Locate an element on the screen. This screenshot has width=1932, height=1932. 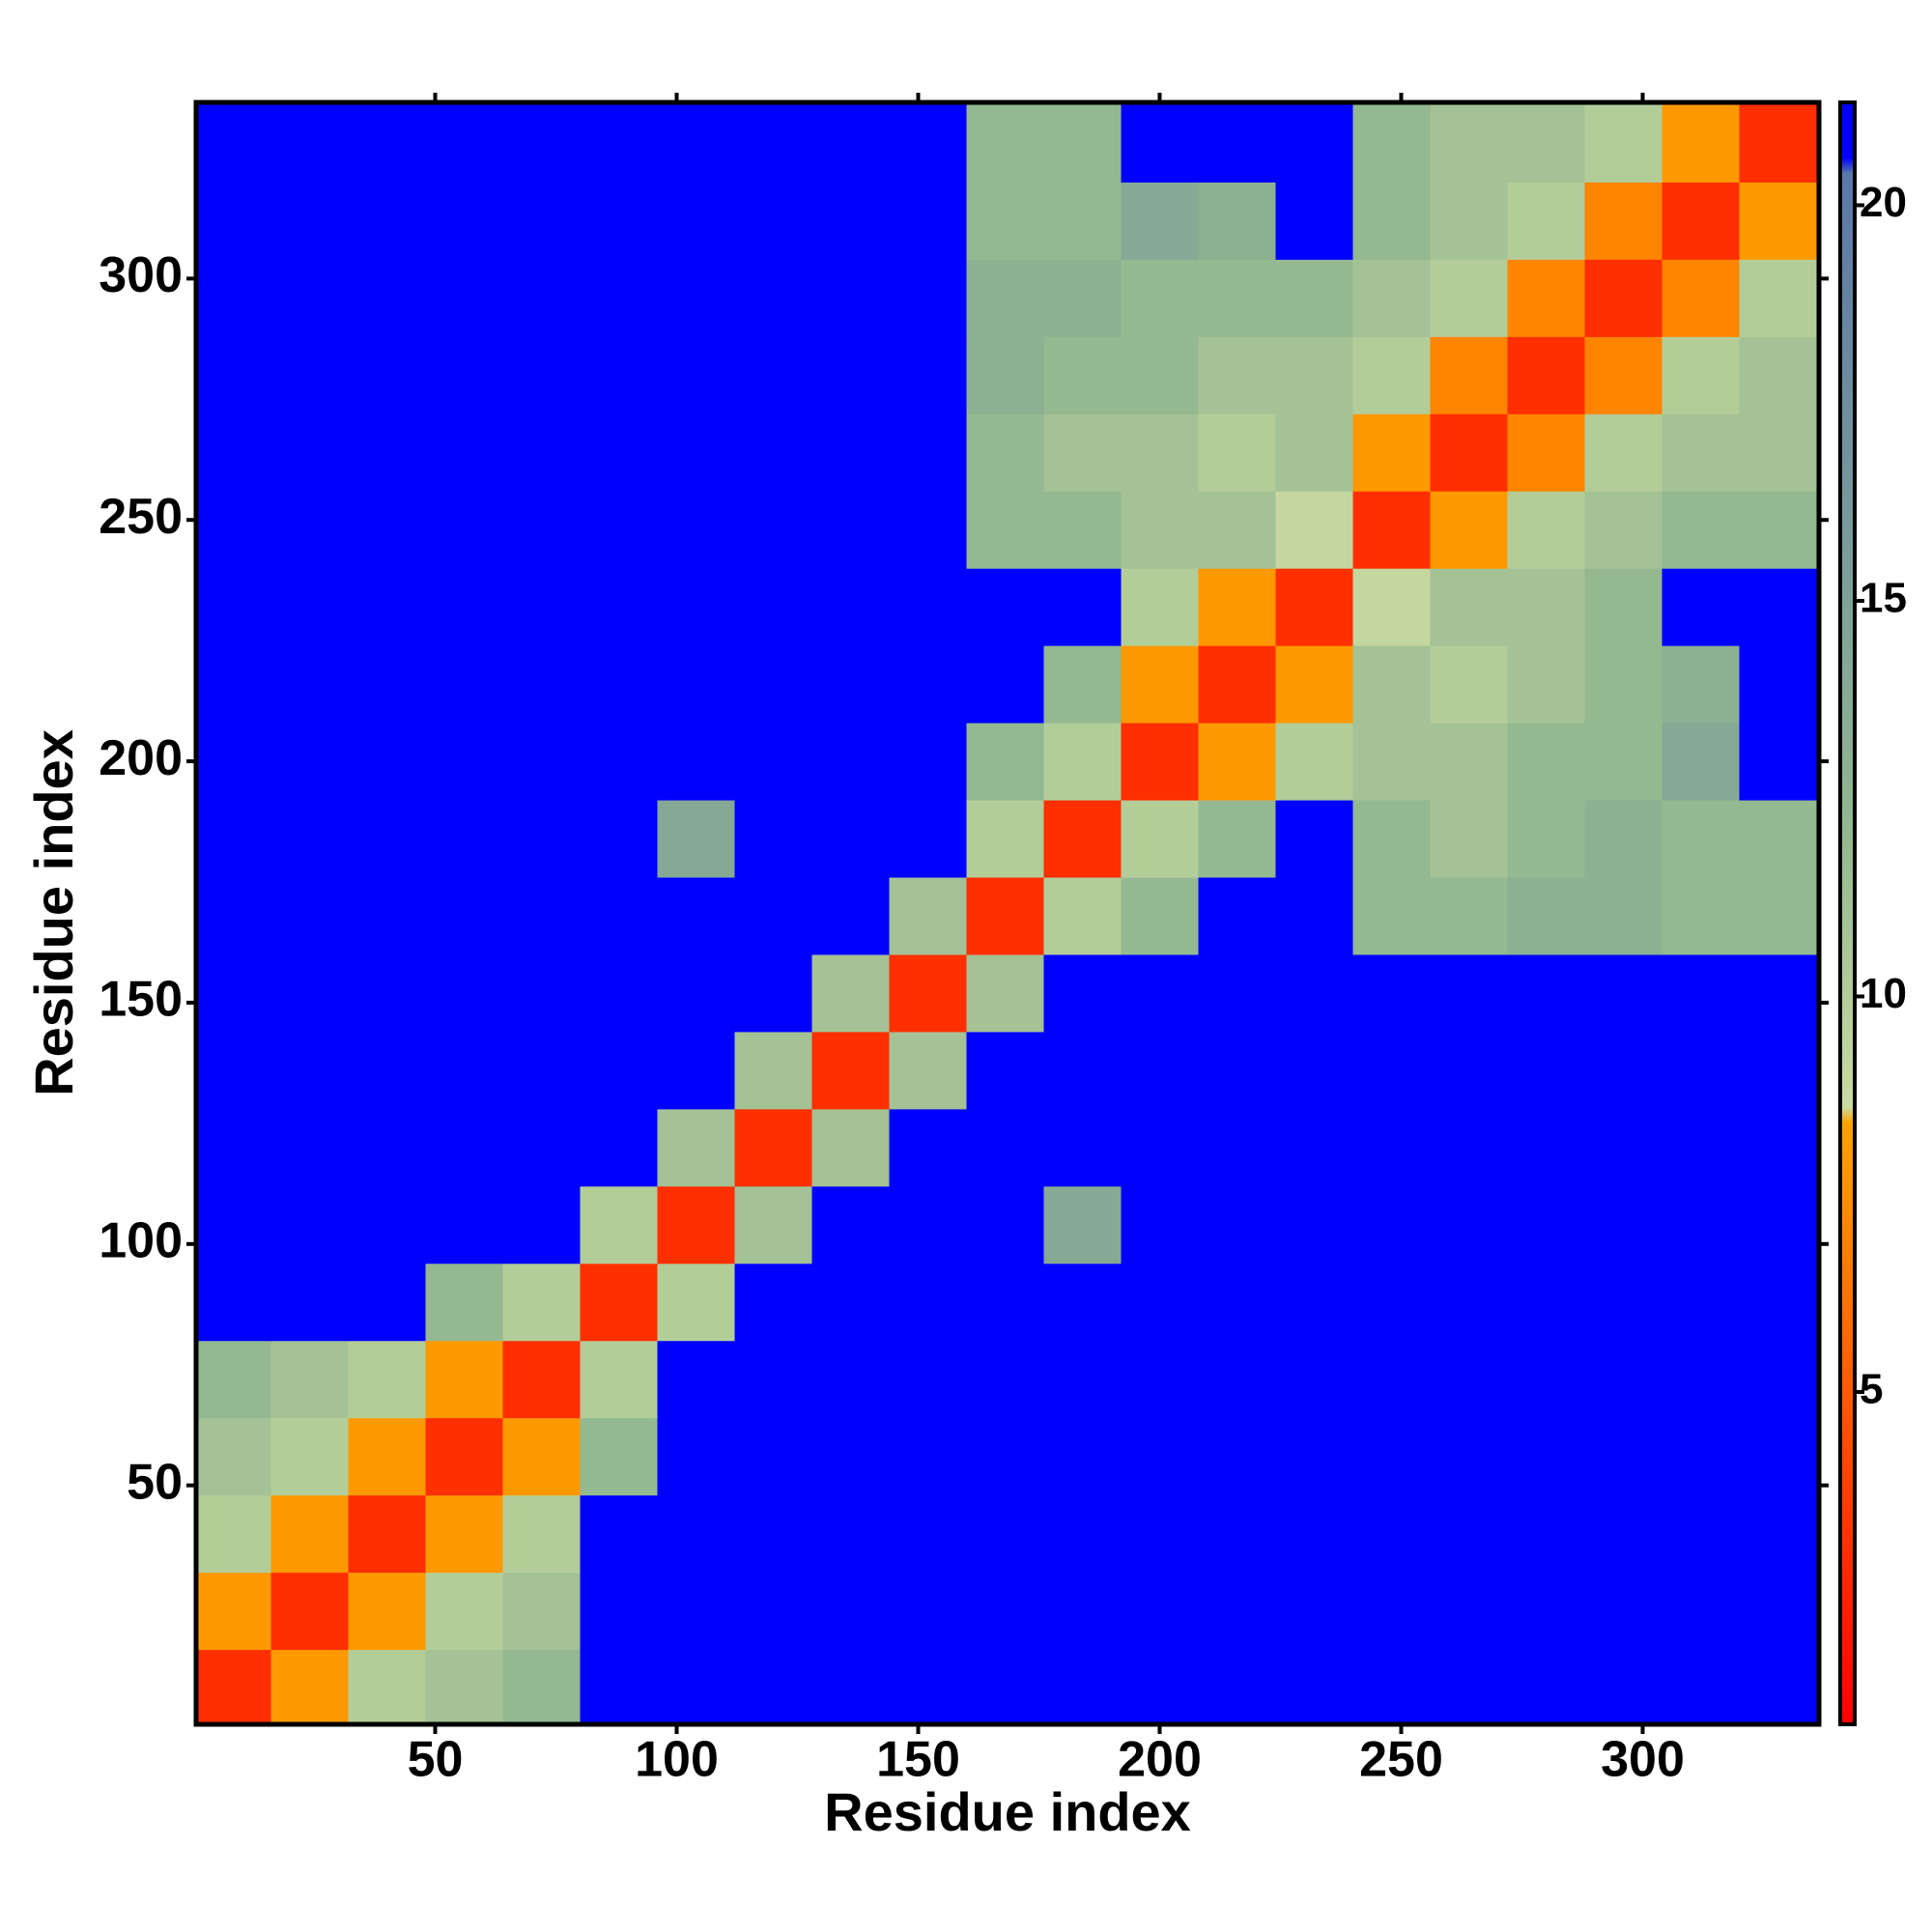
x-tick-label: 100 is located at coordinates (677, 1760).